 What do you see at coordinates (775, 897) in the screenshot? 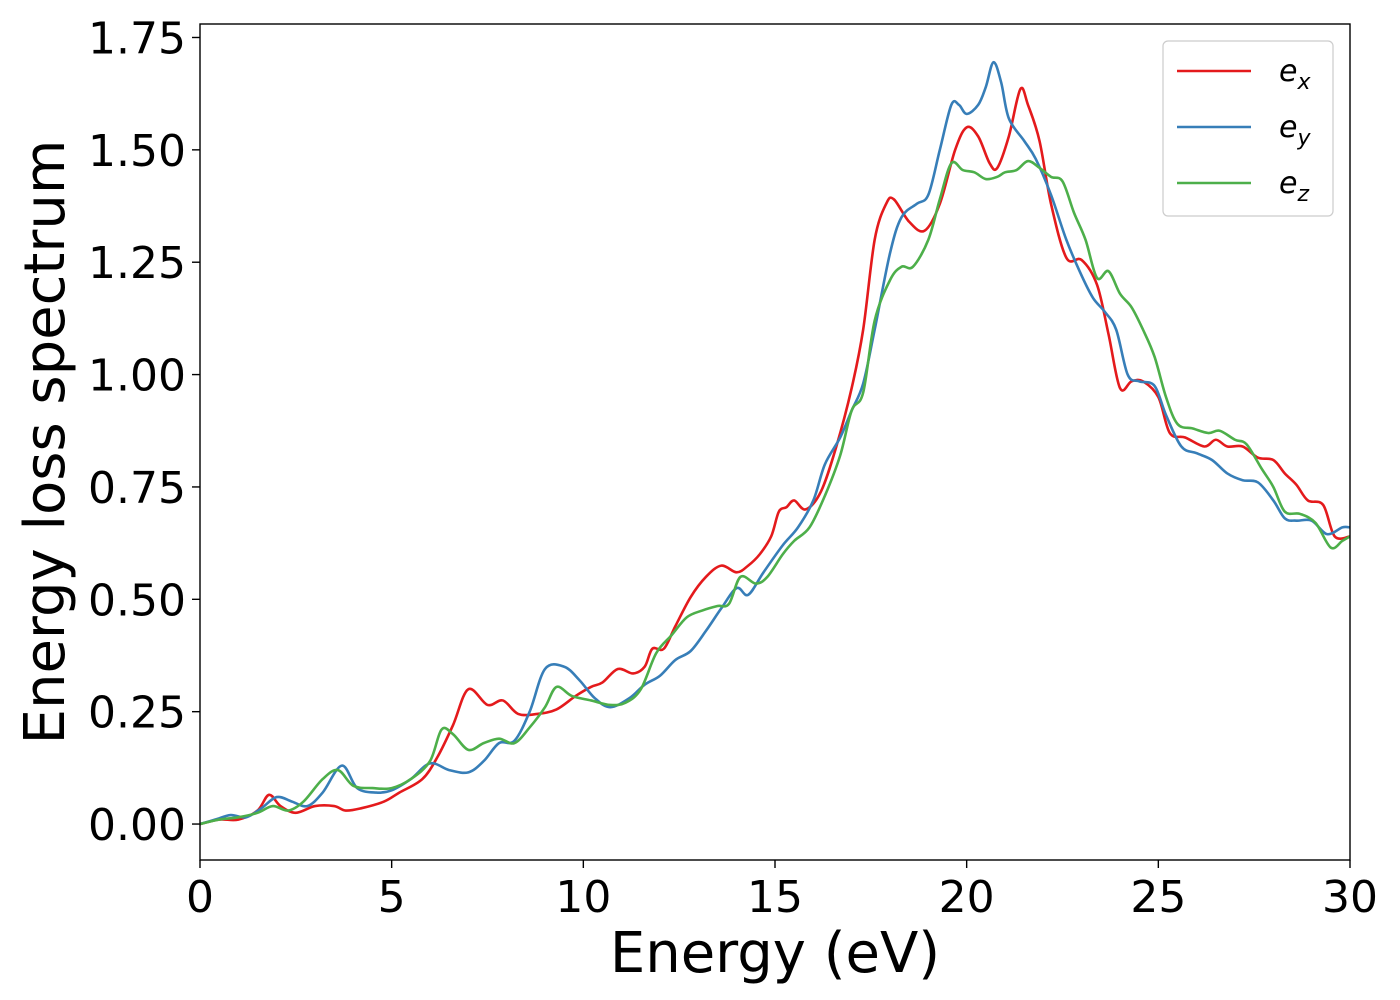
I see `x-tick-label: 15` at bounding box center [775, 897].